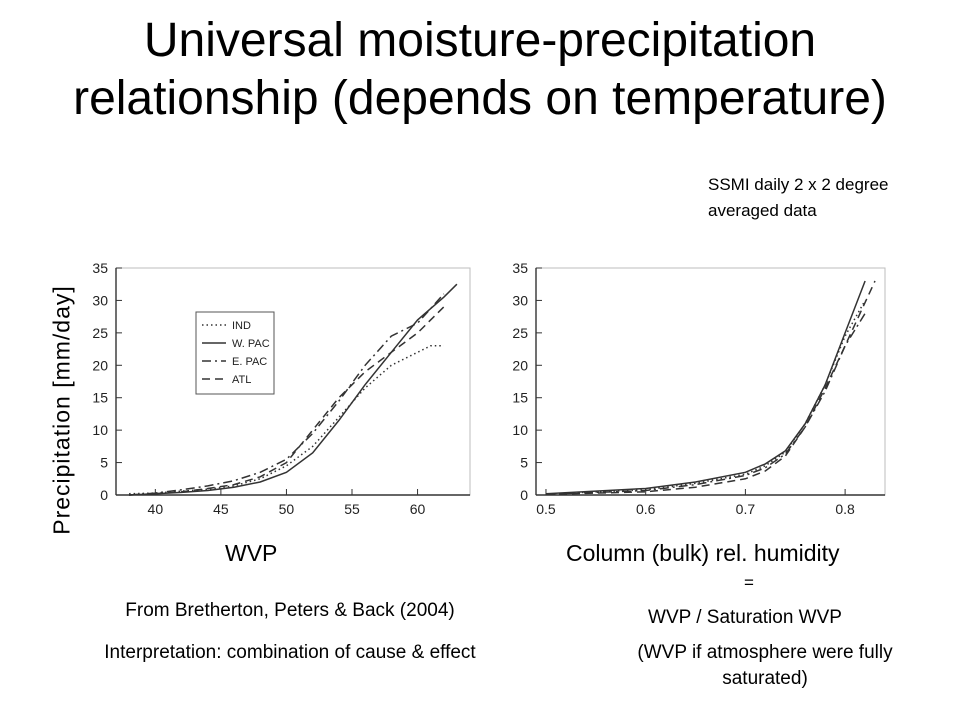  I want to click on x-tick-label: 55, so click(352, 509).